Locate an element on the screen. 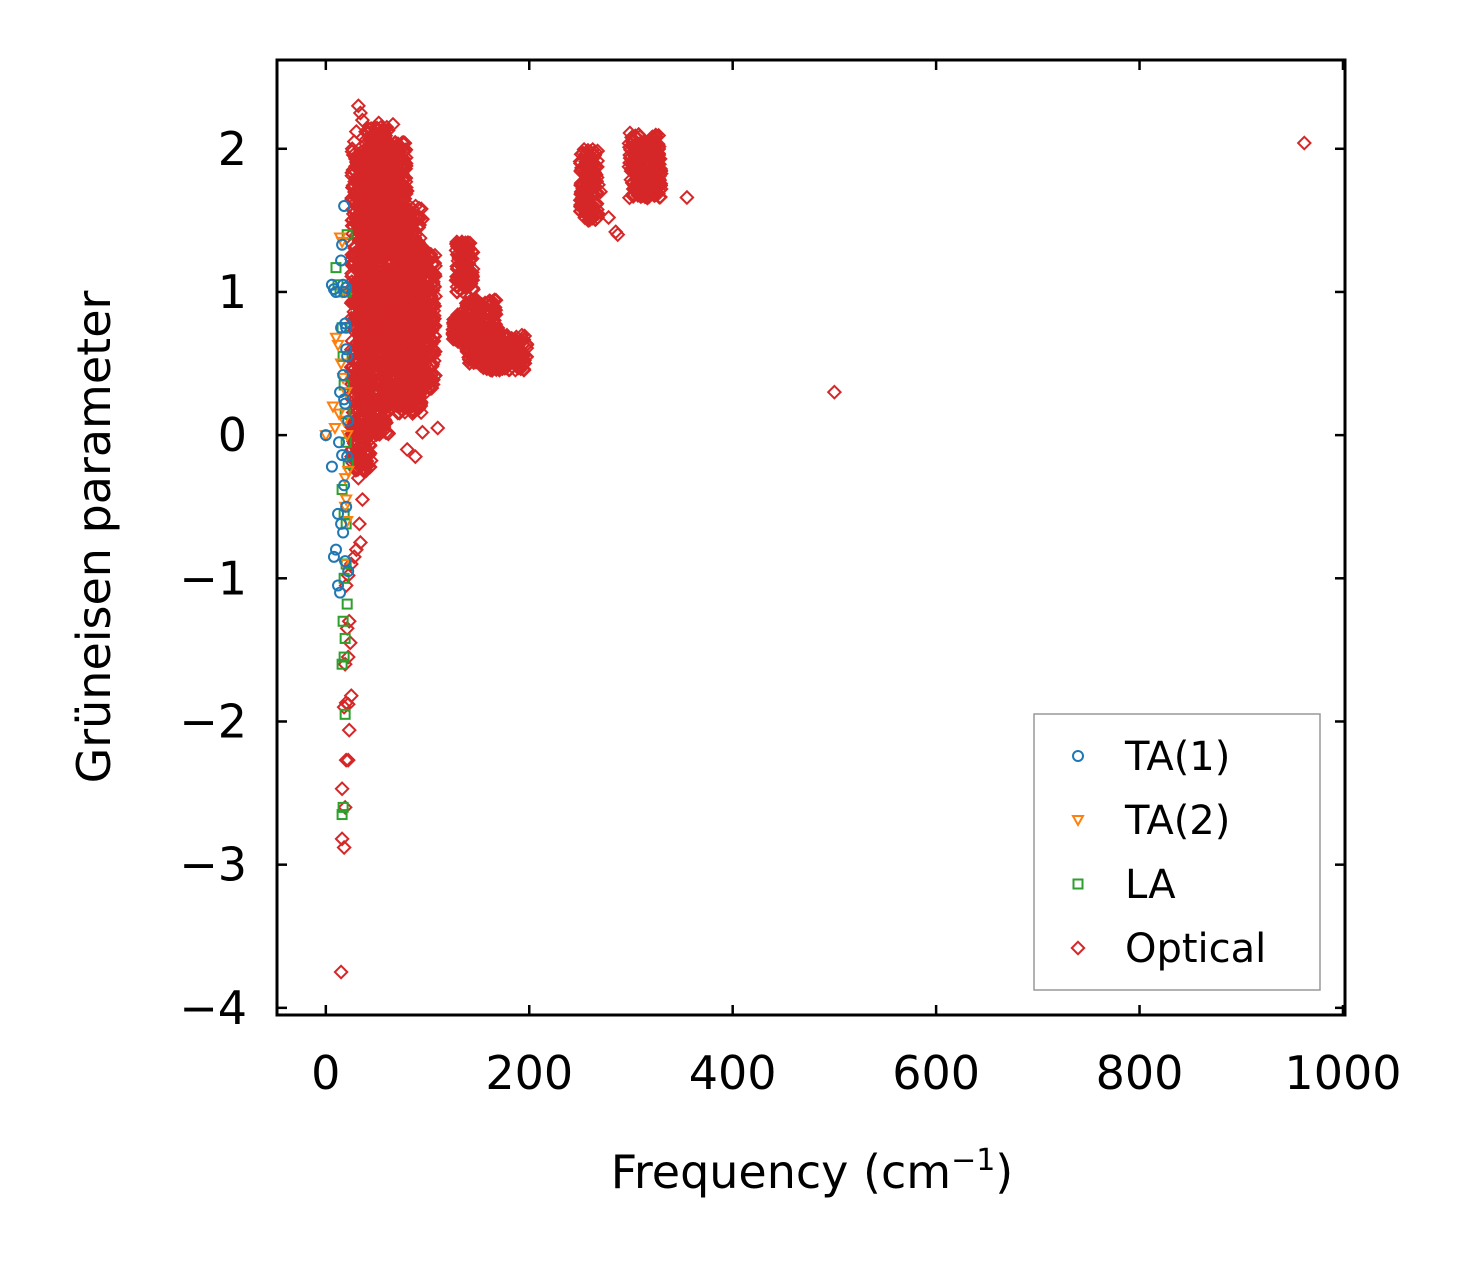 This screenshot has width=1472, height=1264. y-tick-label: −2 is located at coordinates (213, 721).